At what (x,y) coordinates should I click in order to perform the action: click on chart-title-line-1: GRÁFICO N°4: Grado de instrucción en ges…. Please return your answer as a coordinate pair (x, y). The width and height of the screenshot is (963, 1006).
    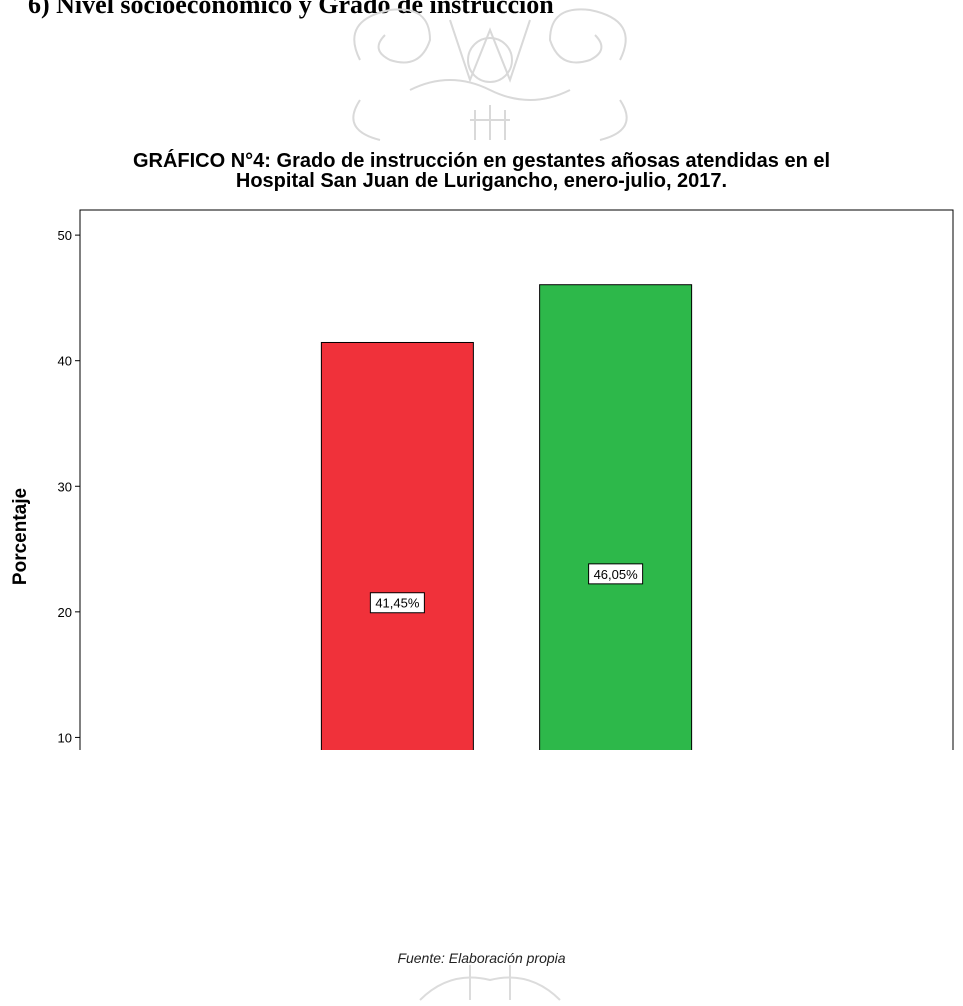
    Looking at the image, I should click on (481, 161).